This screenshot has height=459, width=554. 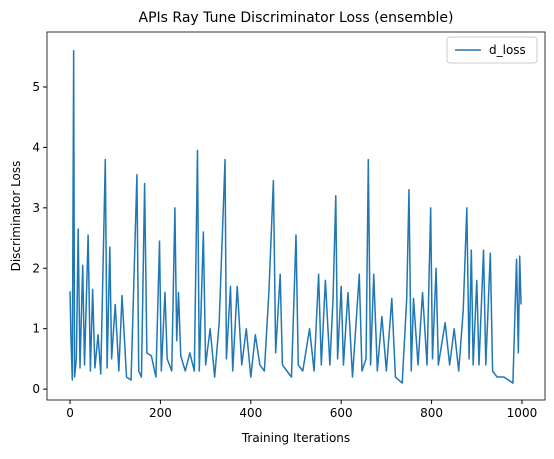 What do you see at coordinates (36, 389) in the screenshot?
I see `y-tick-label: 0` at bounding box center [36, 389].